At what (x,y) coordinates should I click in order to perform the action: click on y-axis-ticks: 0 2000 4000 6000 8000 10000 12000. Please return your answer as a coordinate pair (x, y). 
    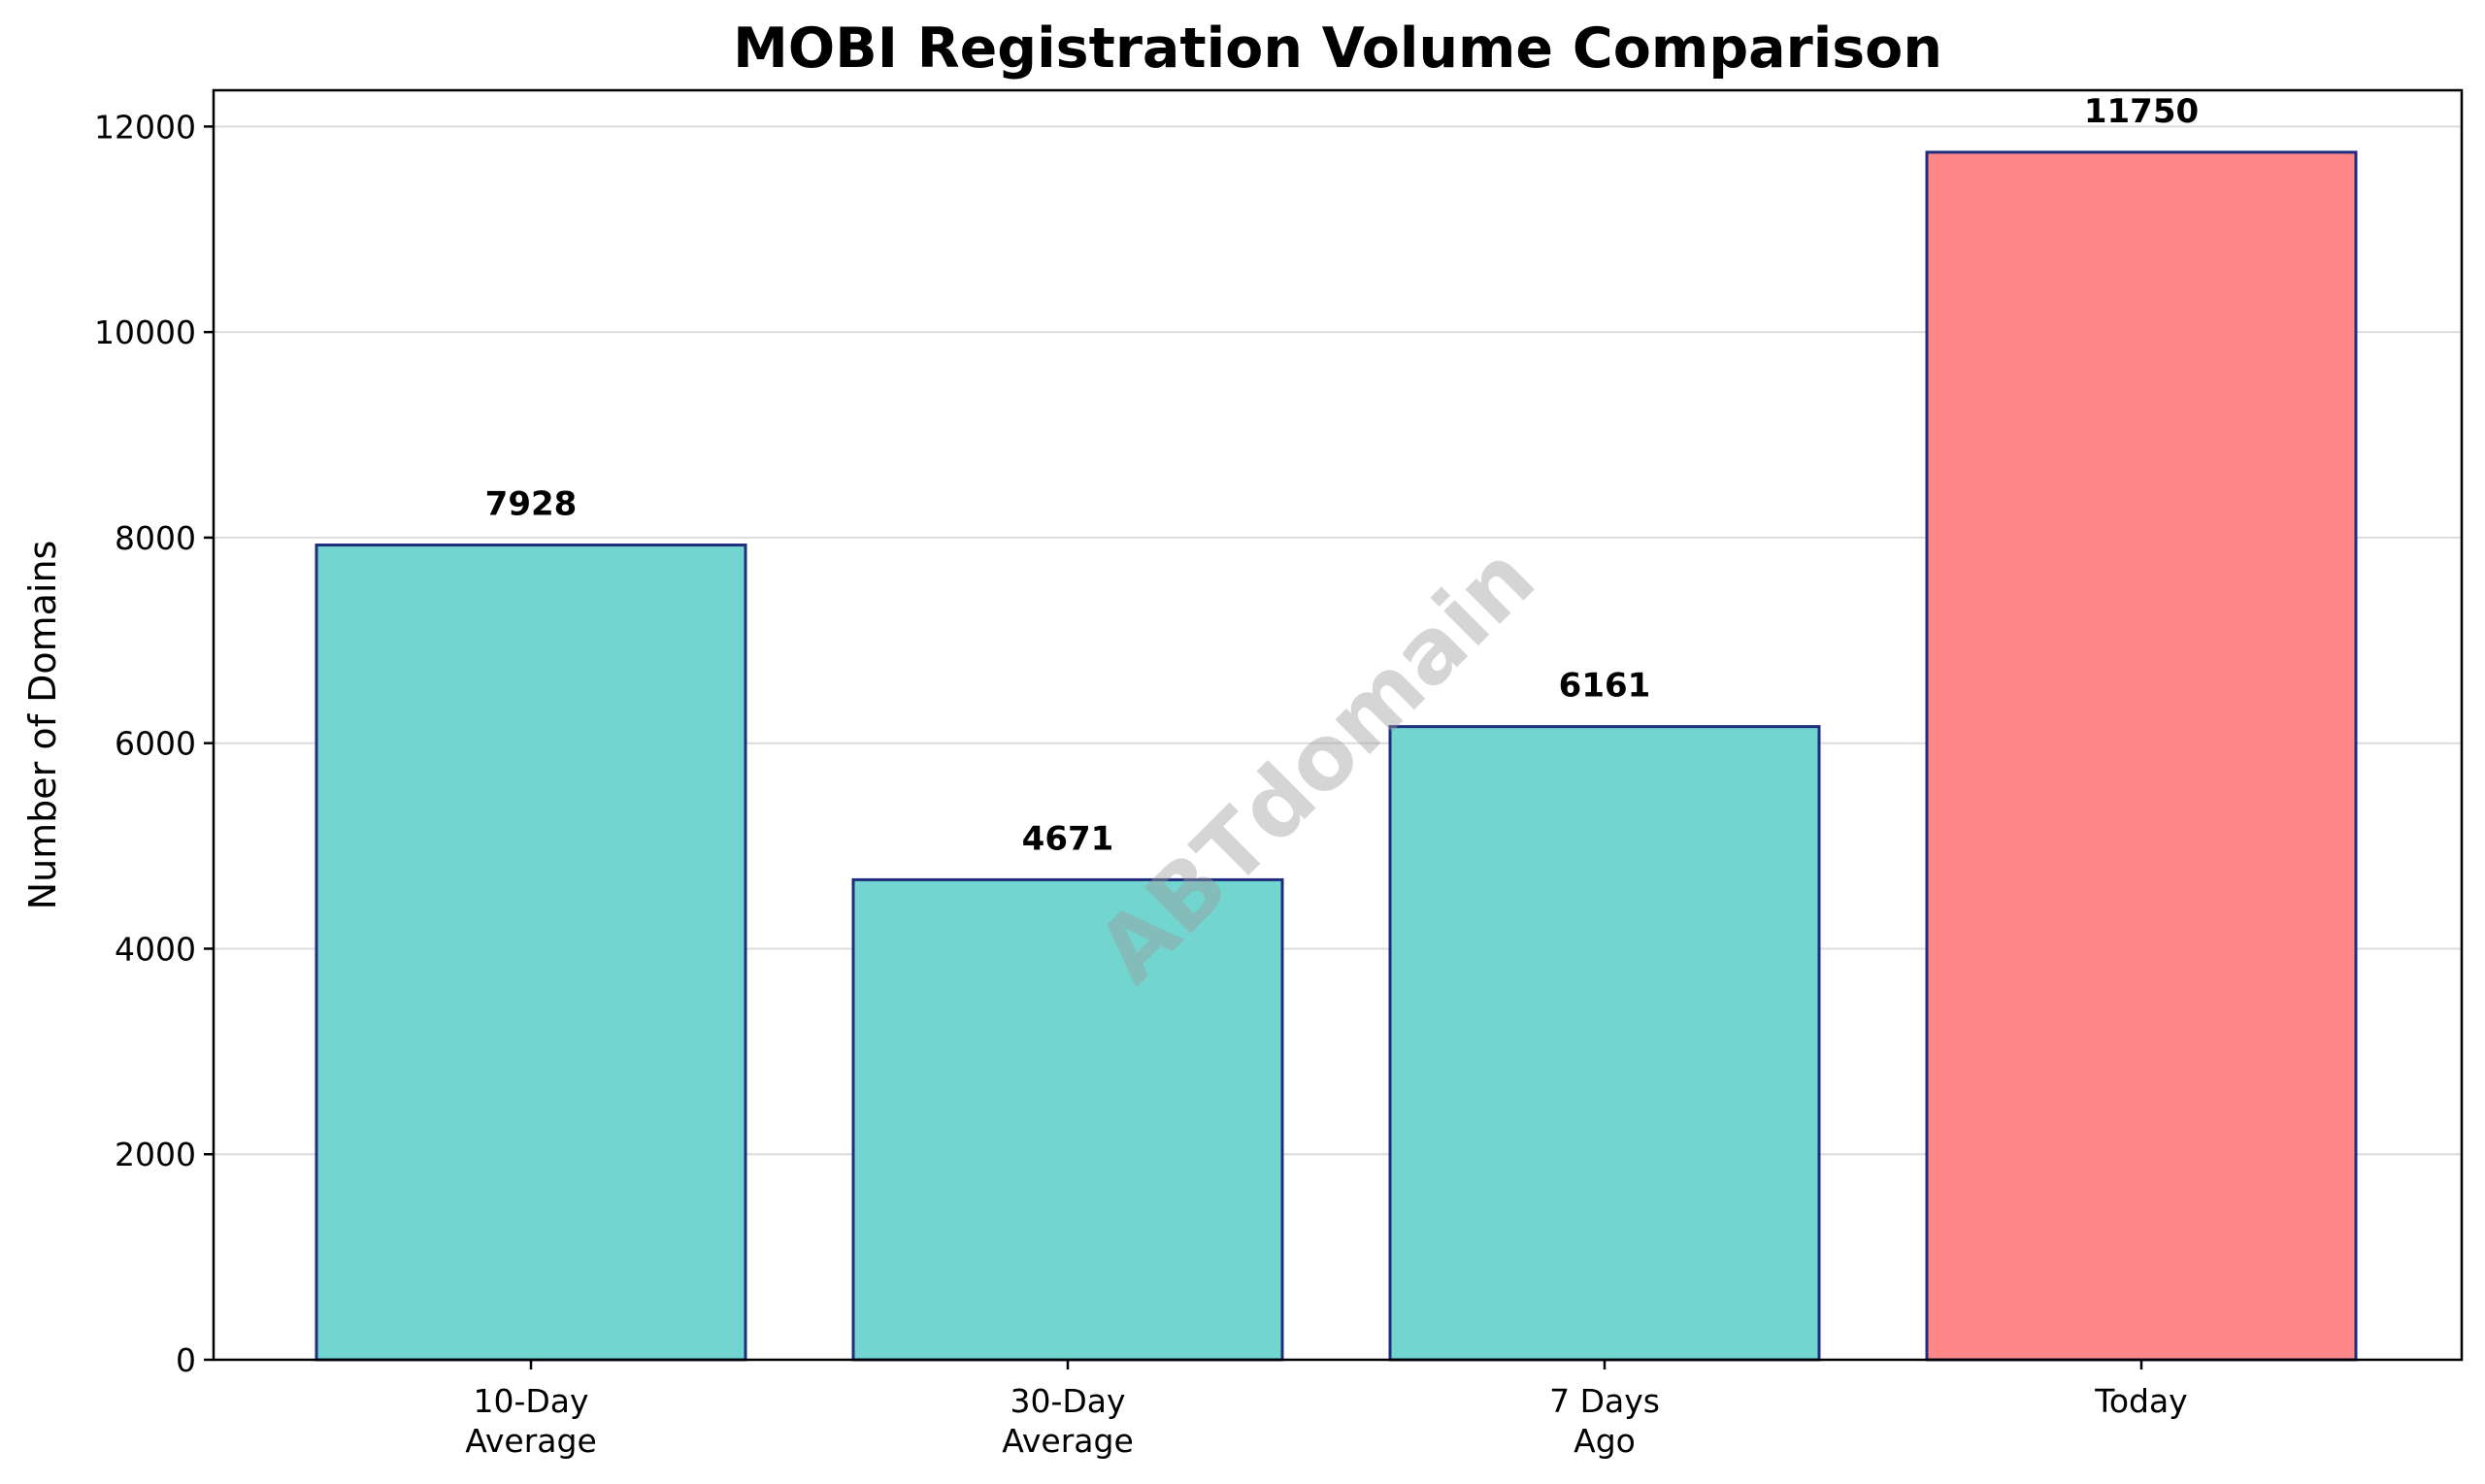
    Looking at the image, I should click on (154, 743).